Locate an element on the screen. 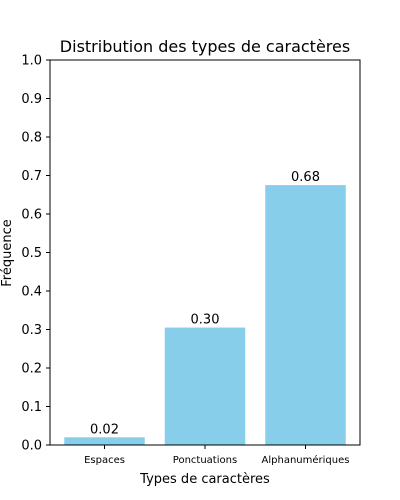  x-axis-ticks: Espaces Ponctuations Alphanumériques is located at coordinates (216, 455).